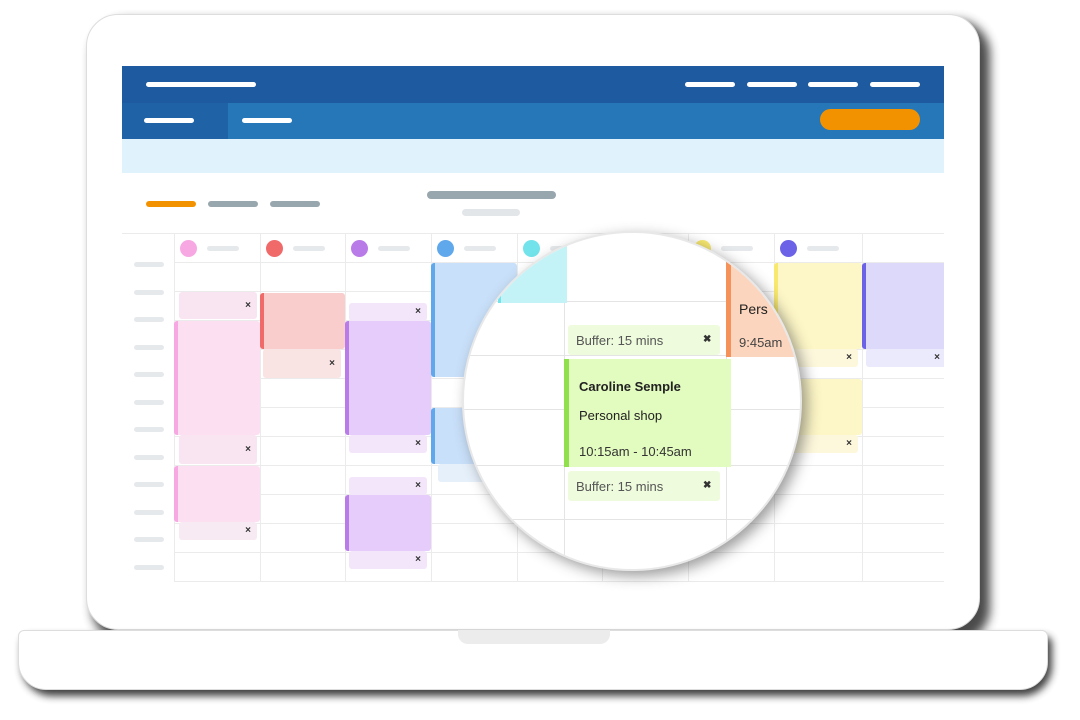  I want to click on zoom-event-orange-time: 9:45am, so click(761, 342).